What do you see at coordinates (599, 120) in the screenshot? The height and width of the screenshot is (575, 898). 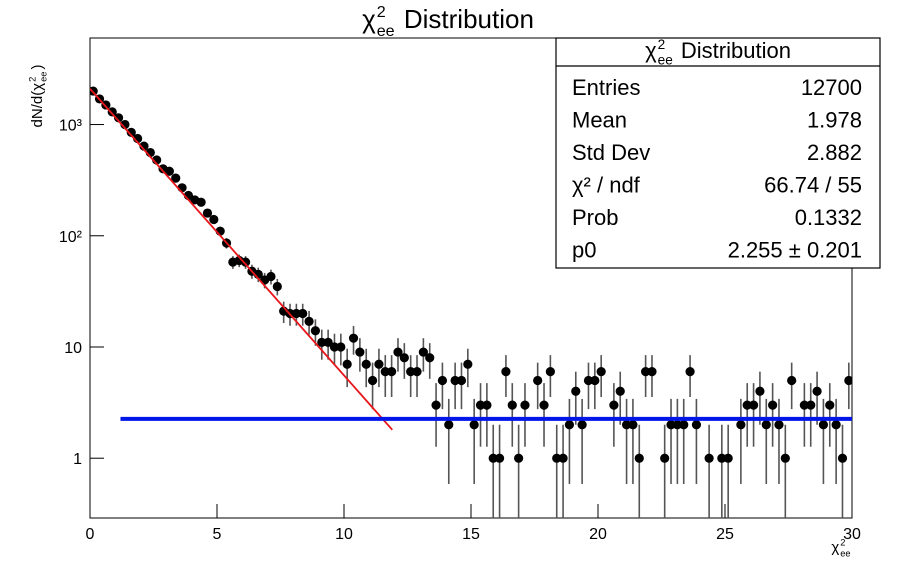 I see `stats-label: Mean` at bounding box center [599, 120].